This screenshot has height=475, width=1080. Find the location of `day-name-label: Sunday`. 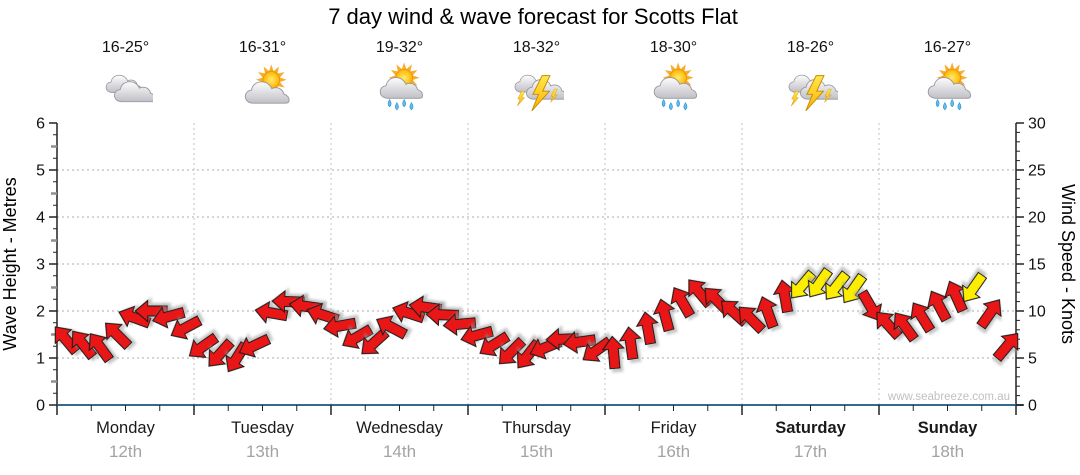

day-name-label: Sunday is located at coordinates (948, 428).